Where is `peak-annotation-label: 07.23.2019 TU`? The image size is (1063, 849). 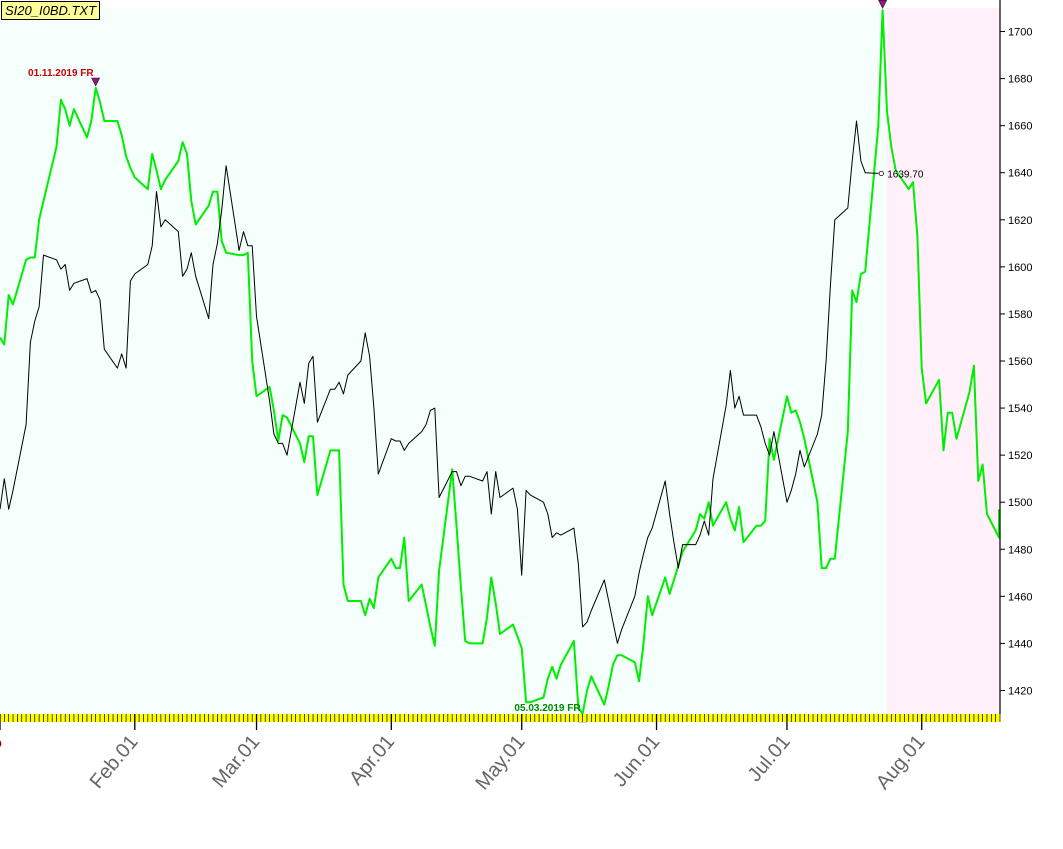 peak-annotation-label: 07.23.2019 TU is located at coordinates (847, 0).